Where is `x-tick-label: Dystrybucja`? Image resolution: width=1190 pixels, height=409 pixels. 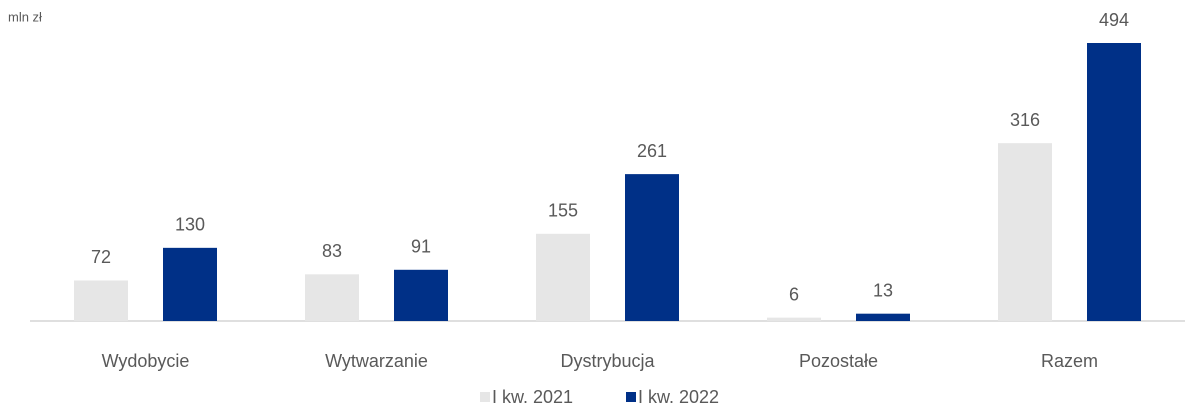
x-tick-label: Dystrybucja is located at coordinates (607, 361).